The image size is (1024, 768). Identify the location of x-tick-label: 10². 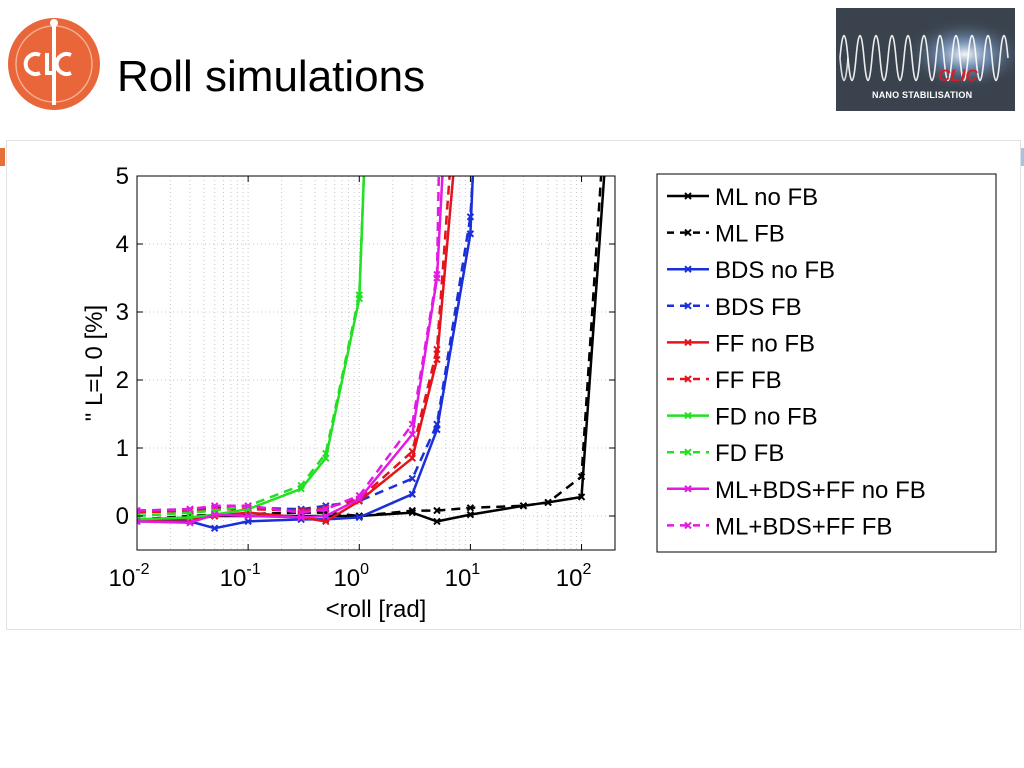
(574, 576).